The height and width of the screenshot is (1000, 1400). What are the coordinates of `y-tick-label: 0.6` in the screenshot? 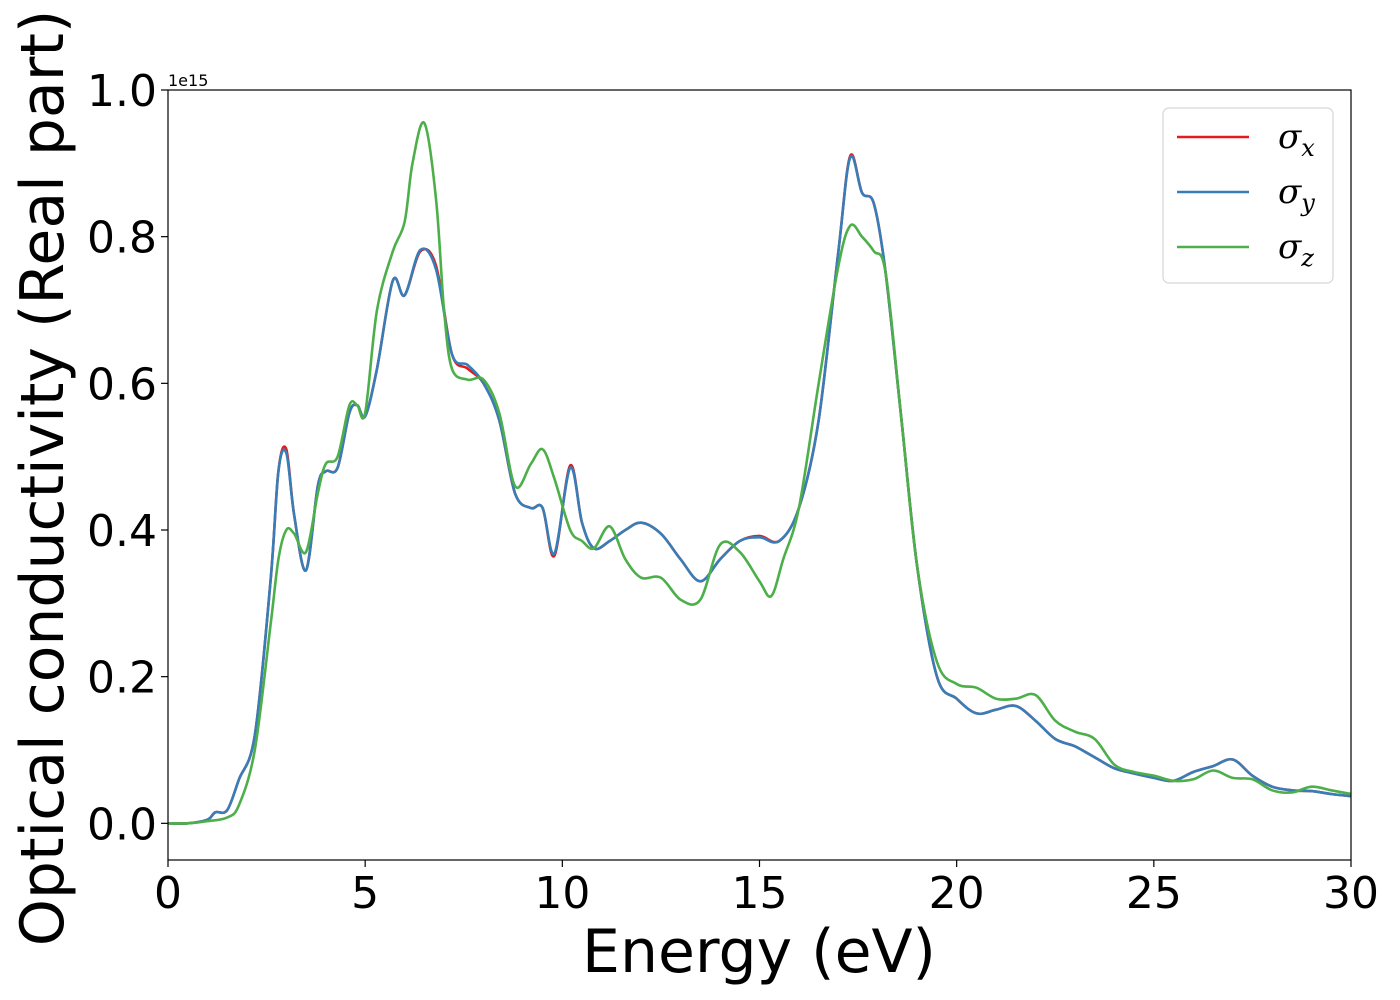 It's located at (122, 384).